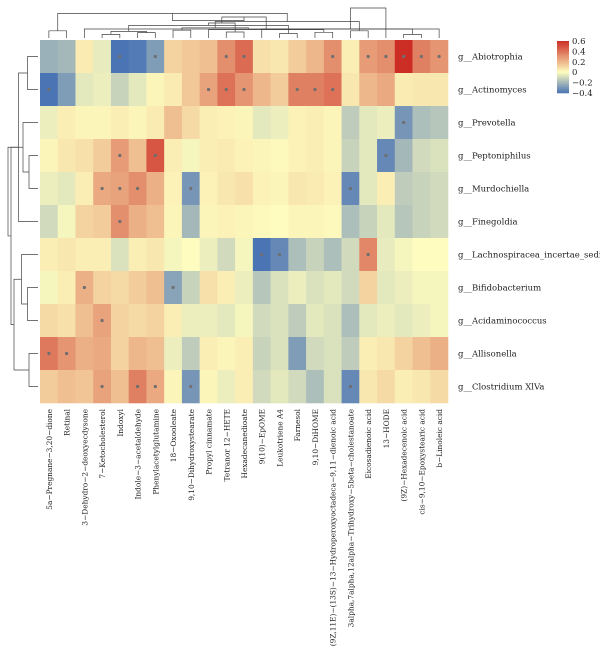 The image size is (600, 659). I want to click on column-label: cis−9,10−Epoxystearic acid, so click(421, 462).